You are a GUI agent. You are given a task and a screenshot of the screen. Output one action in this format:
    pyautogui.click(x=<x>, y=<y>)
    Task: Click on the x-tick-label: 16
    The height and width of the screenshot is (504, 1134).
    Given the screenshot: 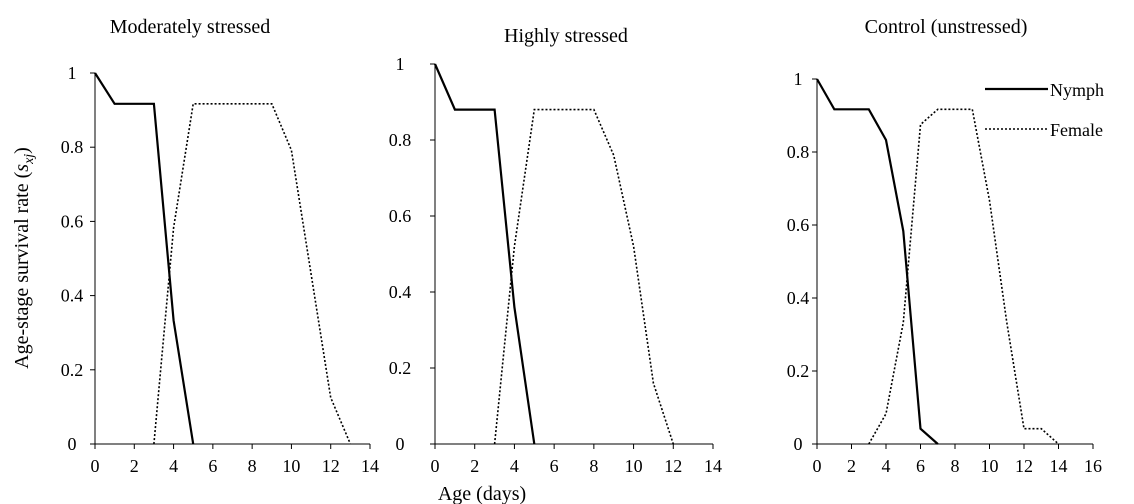 What is the action you would take?
    pyautogui.click(x=1093, y=466)
    